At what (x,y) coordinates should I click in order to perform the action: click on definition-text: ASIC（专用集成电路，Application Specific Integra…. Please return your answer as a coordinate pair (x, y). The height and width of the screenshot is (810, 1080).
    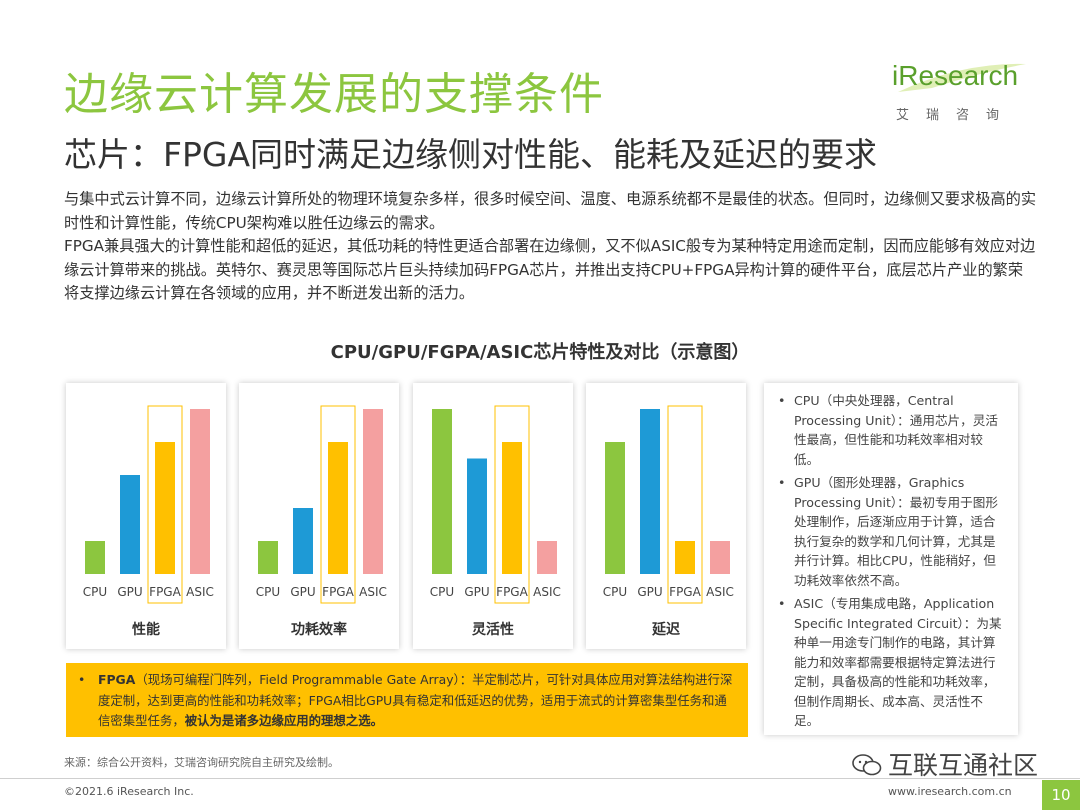
    Looking at the image, I should click on (898, 662).